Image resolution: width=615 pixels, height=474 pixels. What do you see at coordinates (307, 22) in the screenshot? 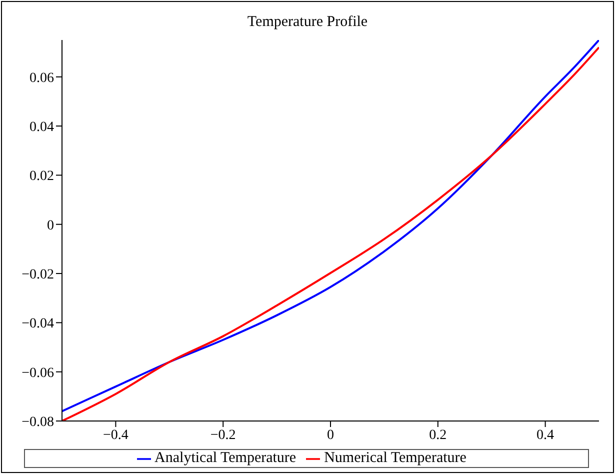
I see `chart-title: Temperature Profile` at bounding box center [307, 22].